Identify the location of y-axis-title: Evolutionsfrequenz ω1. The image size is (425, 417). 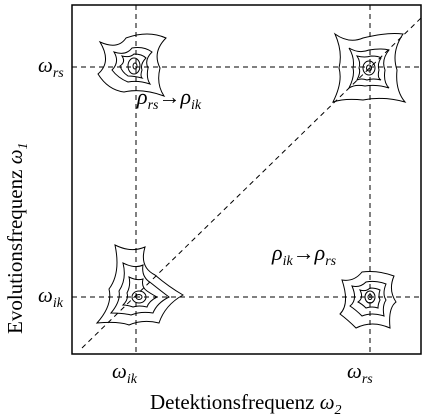
(17, 238).